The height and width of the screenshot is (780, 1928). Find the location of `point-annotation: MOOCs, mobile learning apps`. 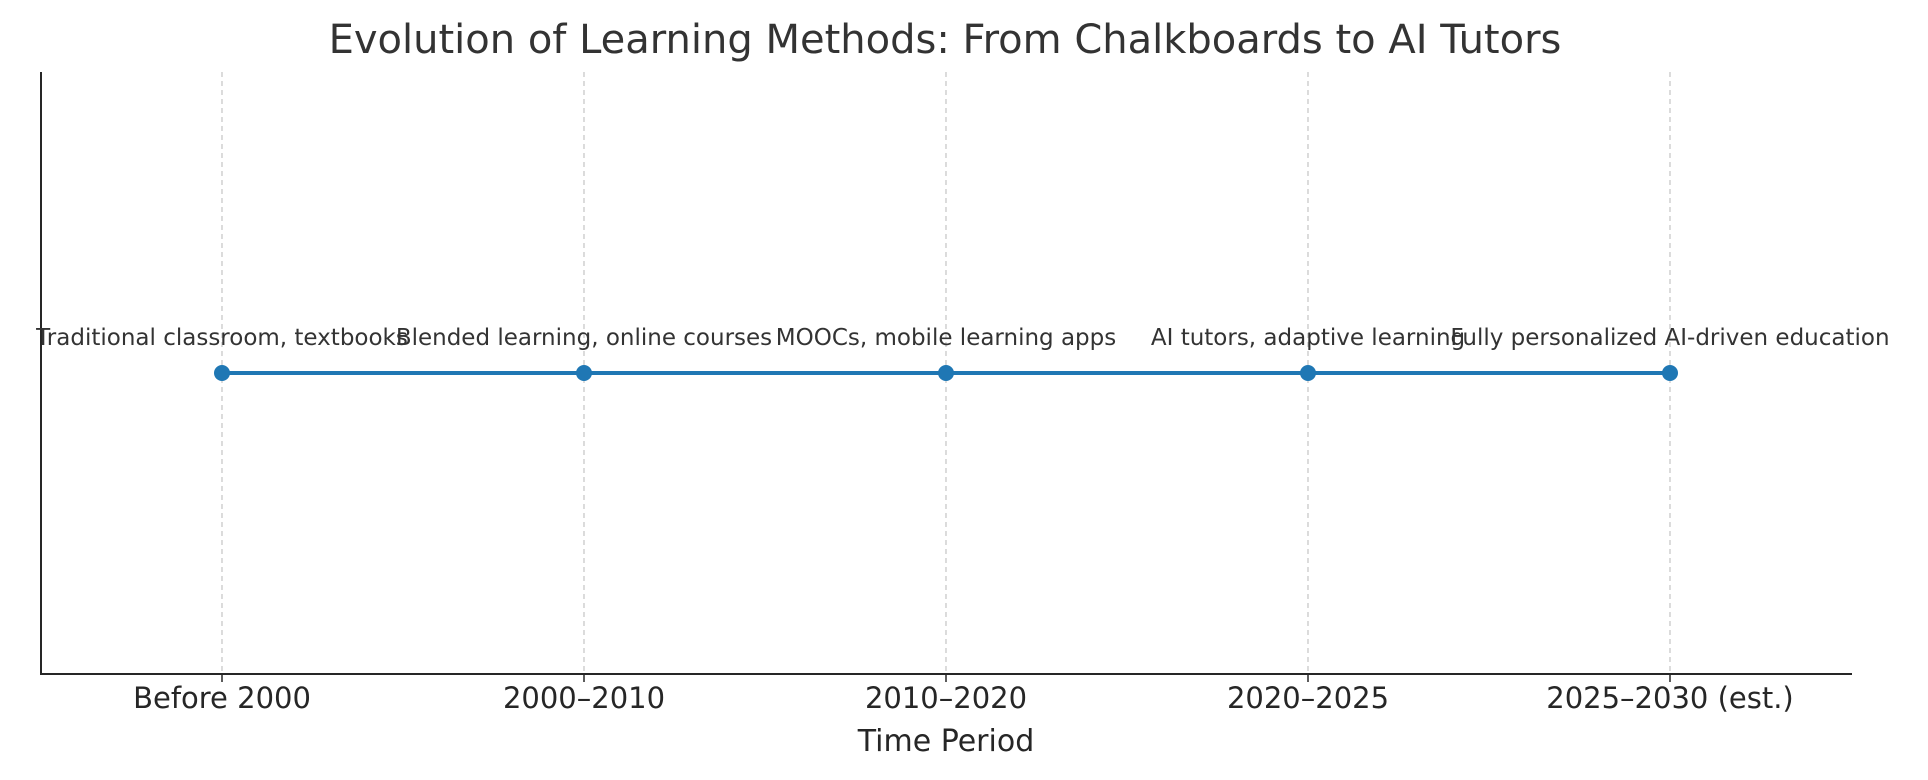

point-annotation: MOOCs, mobile learning apps is located at coordinates (946, 338).